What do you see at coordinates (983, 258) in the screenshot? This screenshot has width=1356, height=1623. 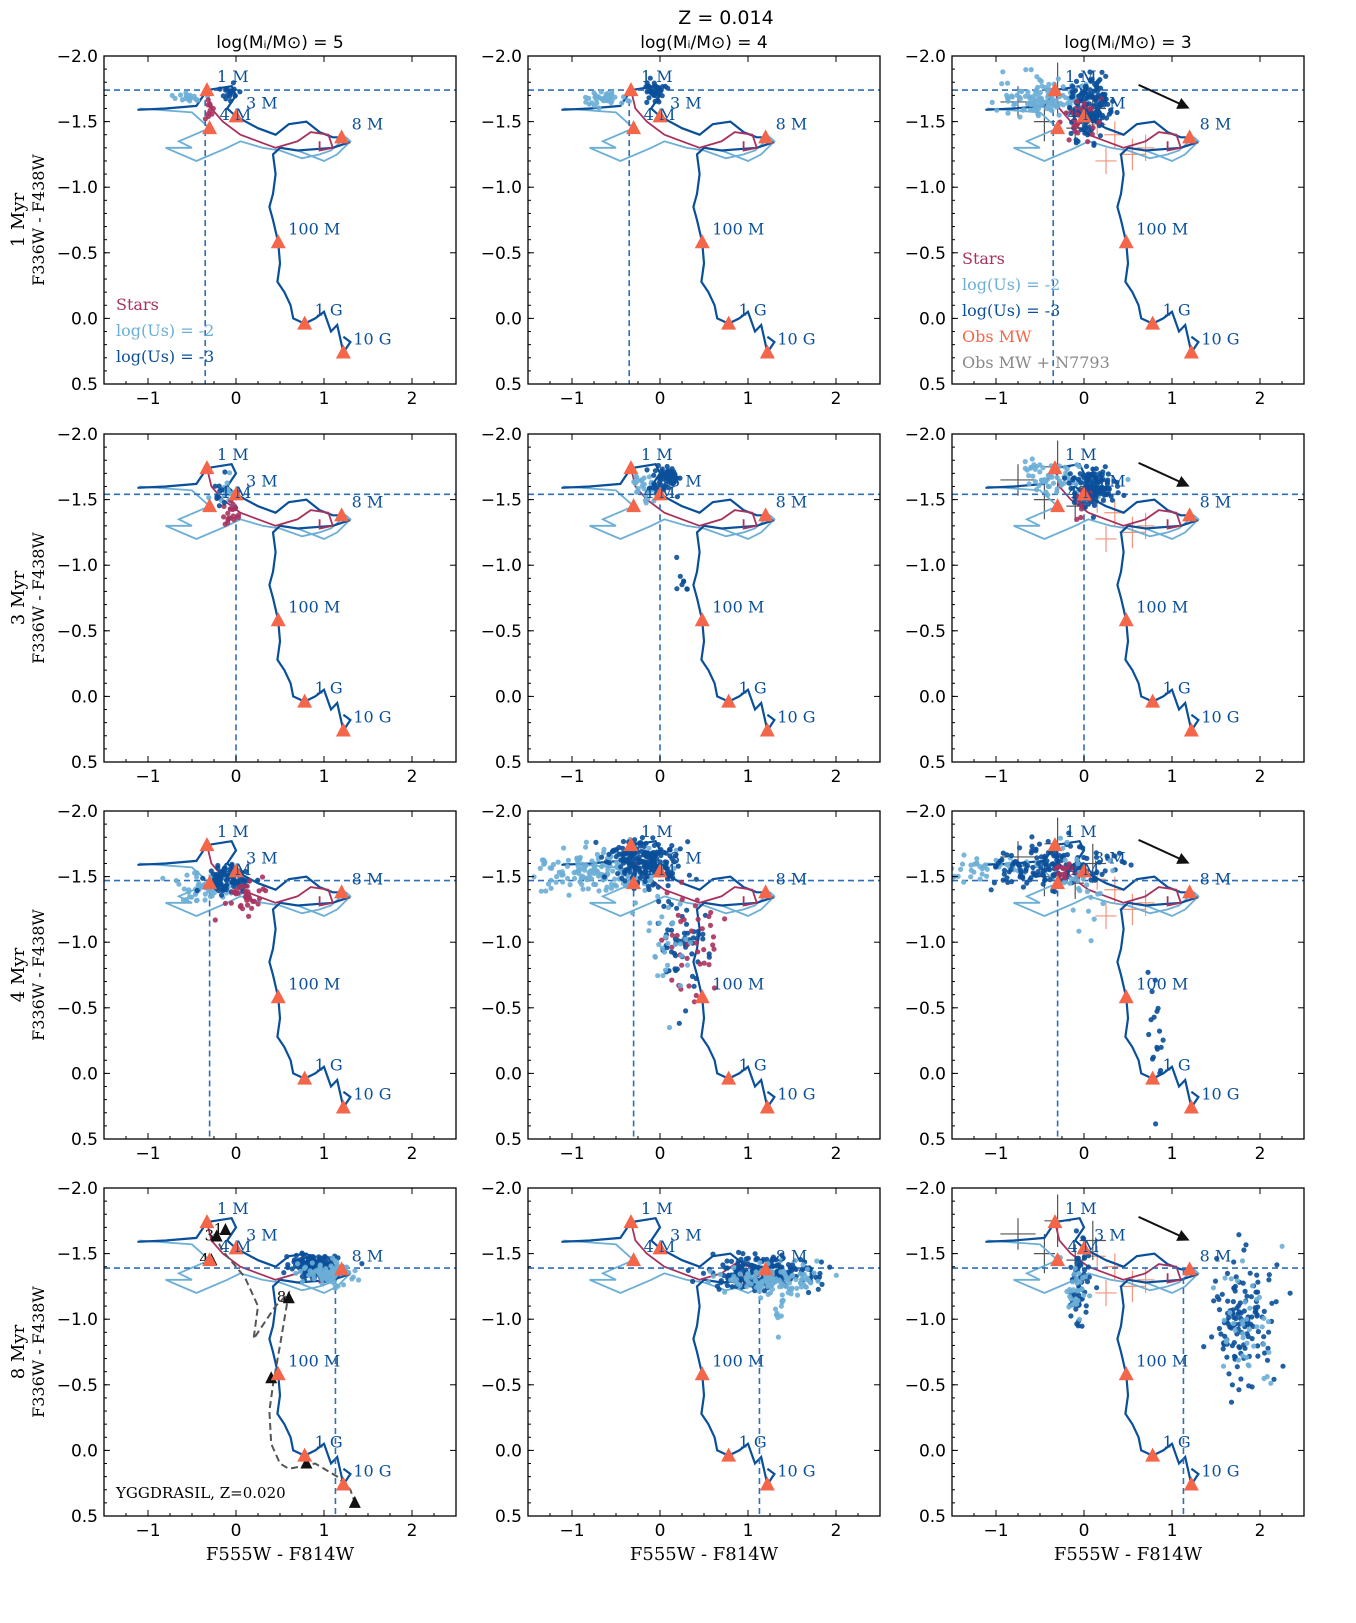 I see `legend-entry: Stars` at bounding box center [983, 258].